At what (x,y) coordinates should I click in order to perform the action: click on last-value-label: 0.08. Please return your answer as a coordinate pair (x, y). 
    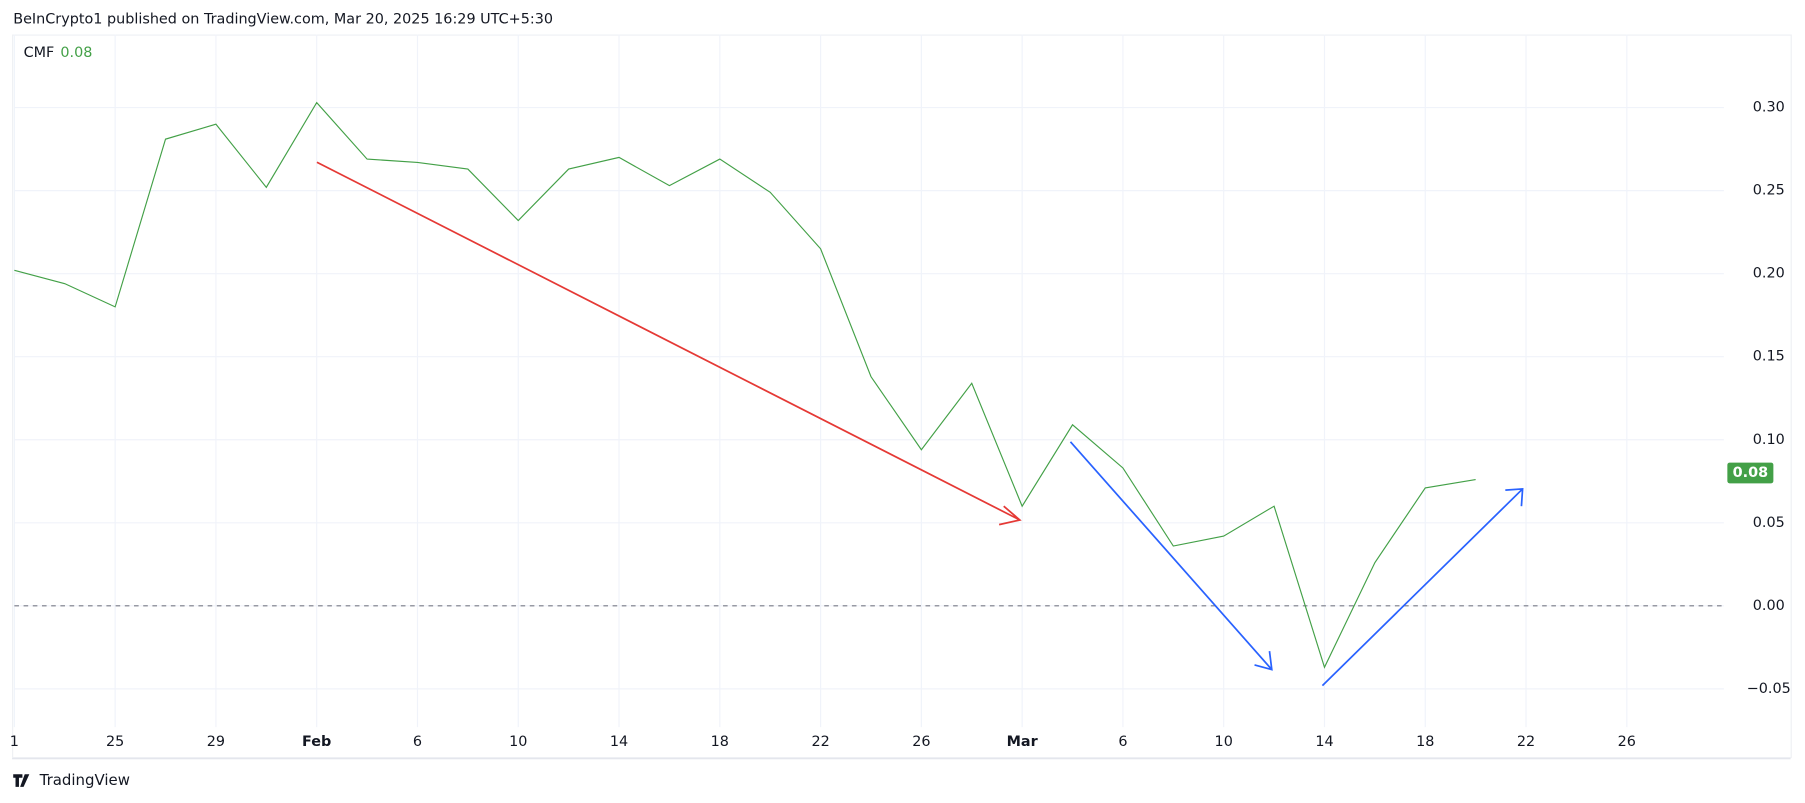
    Looking at the image, I should click on (1750, 473).